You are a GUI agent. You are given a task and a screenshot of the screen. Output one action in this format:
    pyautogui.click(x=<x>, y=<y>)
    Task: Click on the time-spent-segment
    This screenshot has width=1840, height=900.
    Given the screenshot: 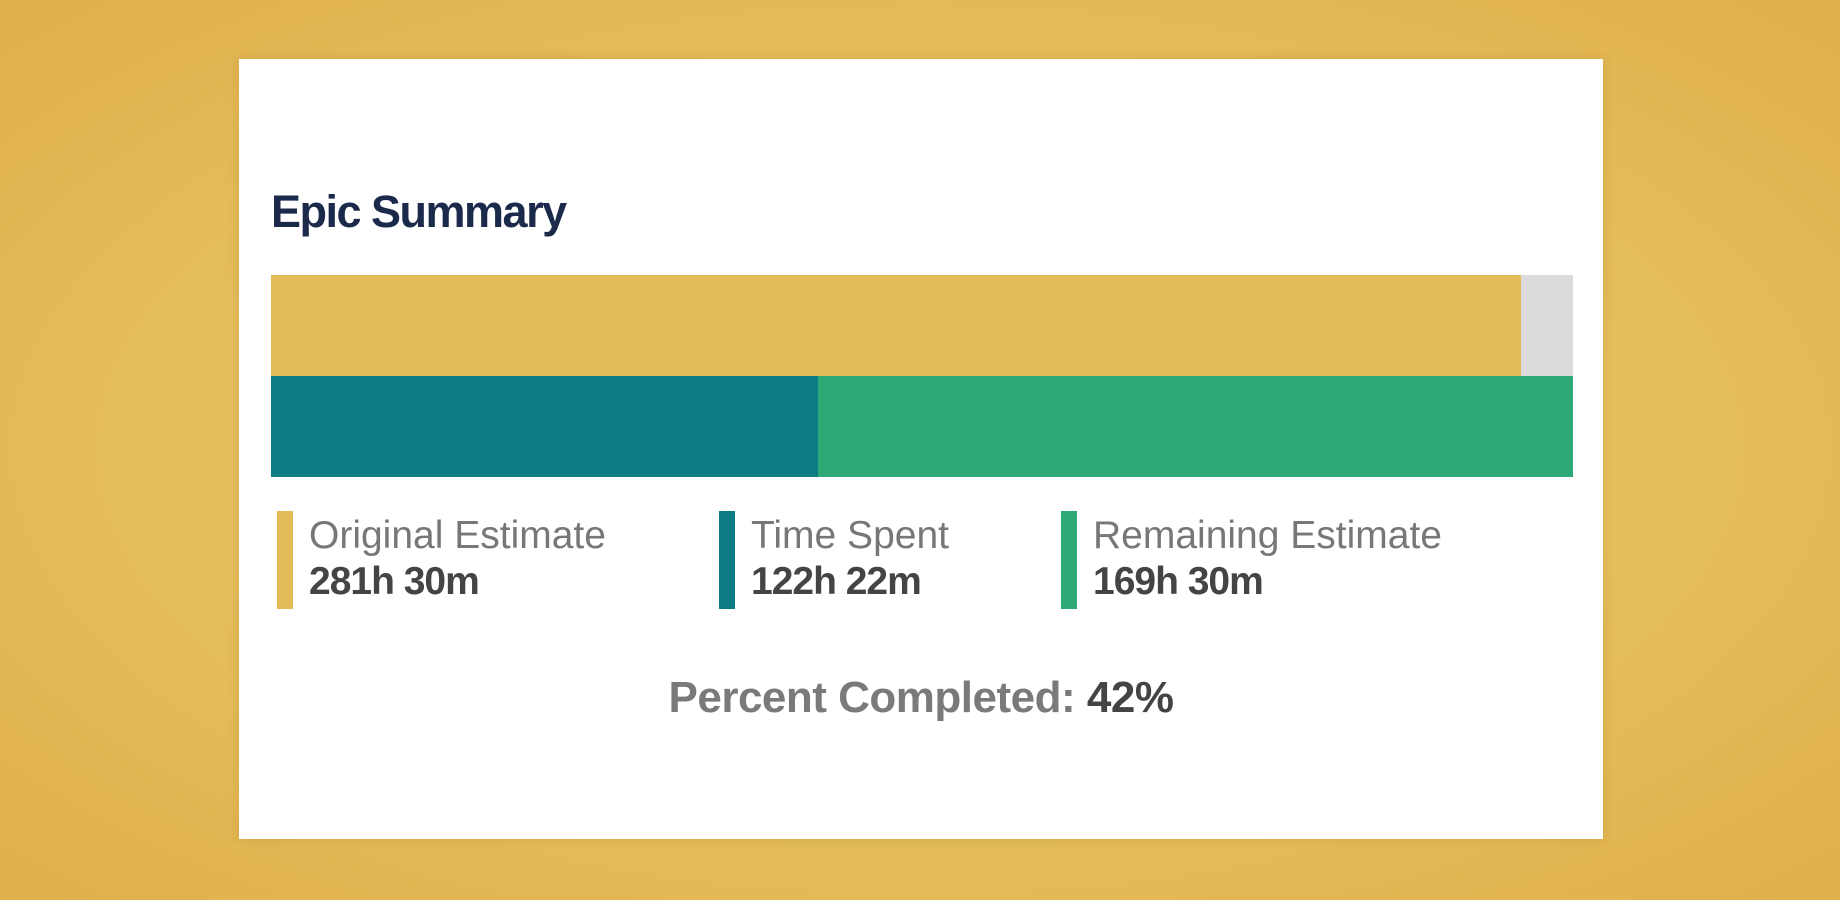 What is the action you would take?
    pyautogui.click(x=544, y=426)
    